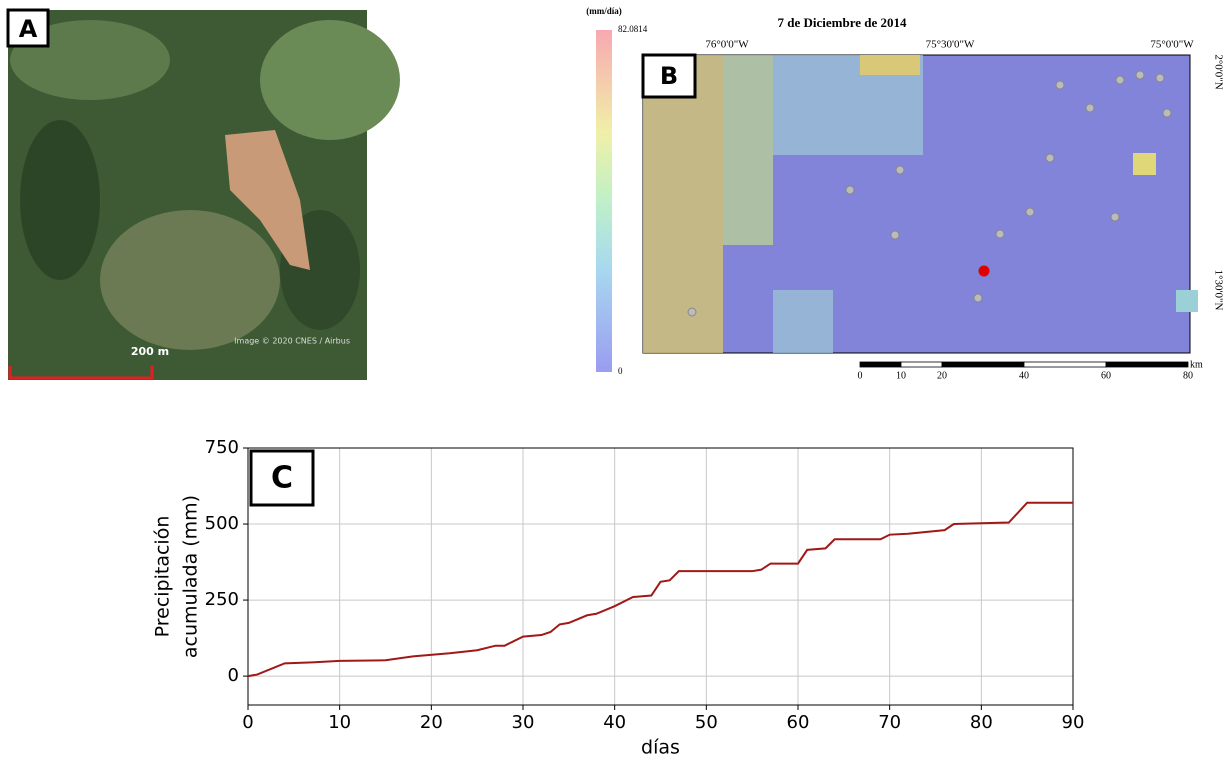 The image size is (1229, 761). What do you see at coordinates (660, 748) in the screenshot?
I see `x-axis-label: días` at bounding box center [660, 748].